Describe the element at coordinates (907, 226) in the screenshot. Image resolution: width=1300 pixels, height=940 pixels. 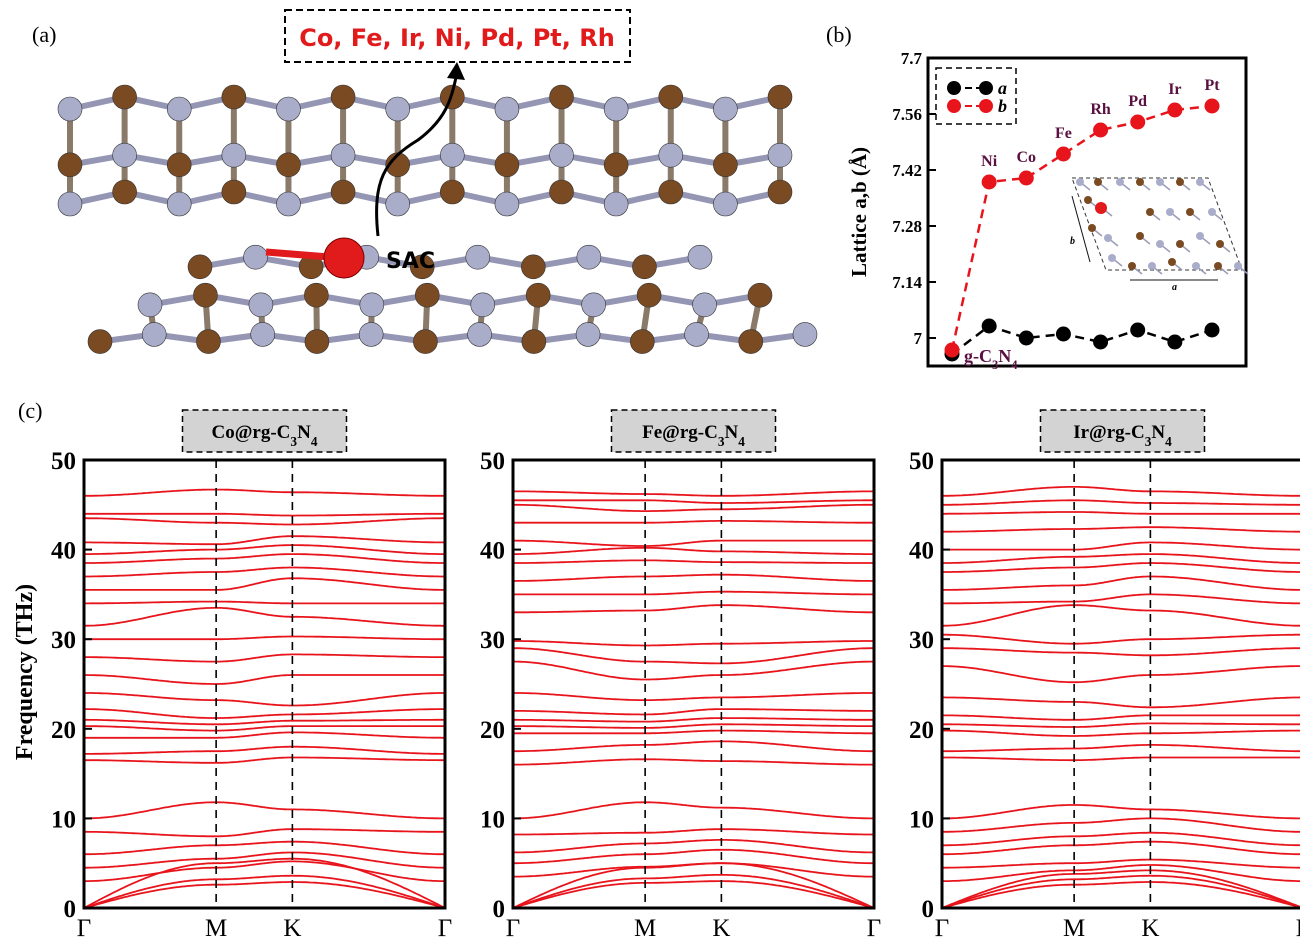
I see `lattice-y-tick-label: 7.28` at that location.